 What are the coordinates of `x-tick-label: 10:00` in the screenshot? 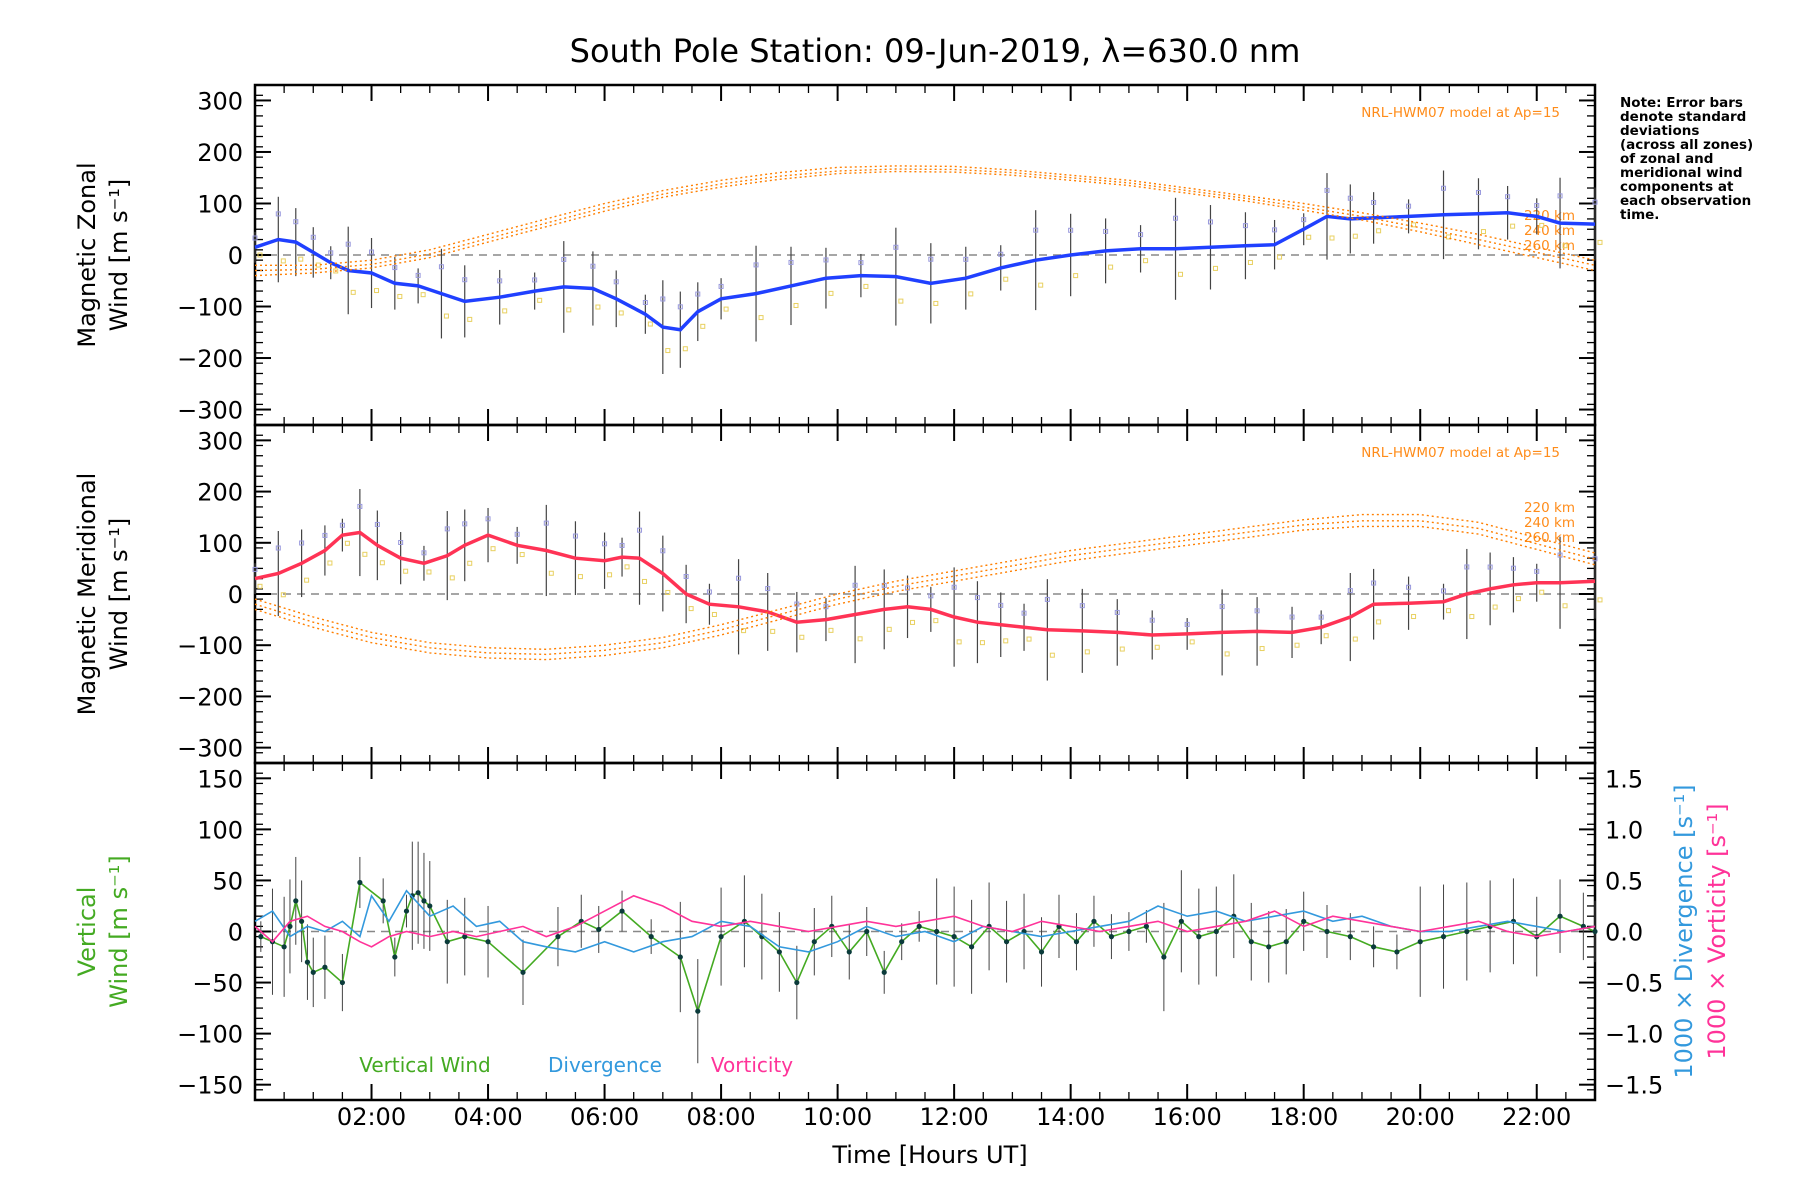 It's located at (837, 1117).